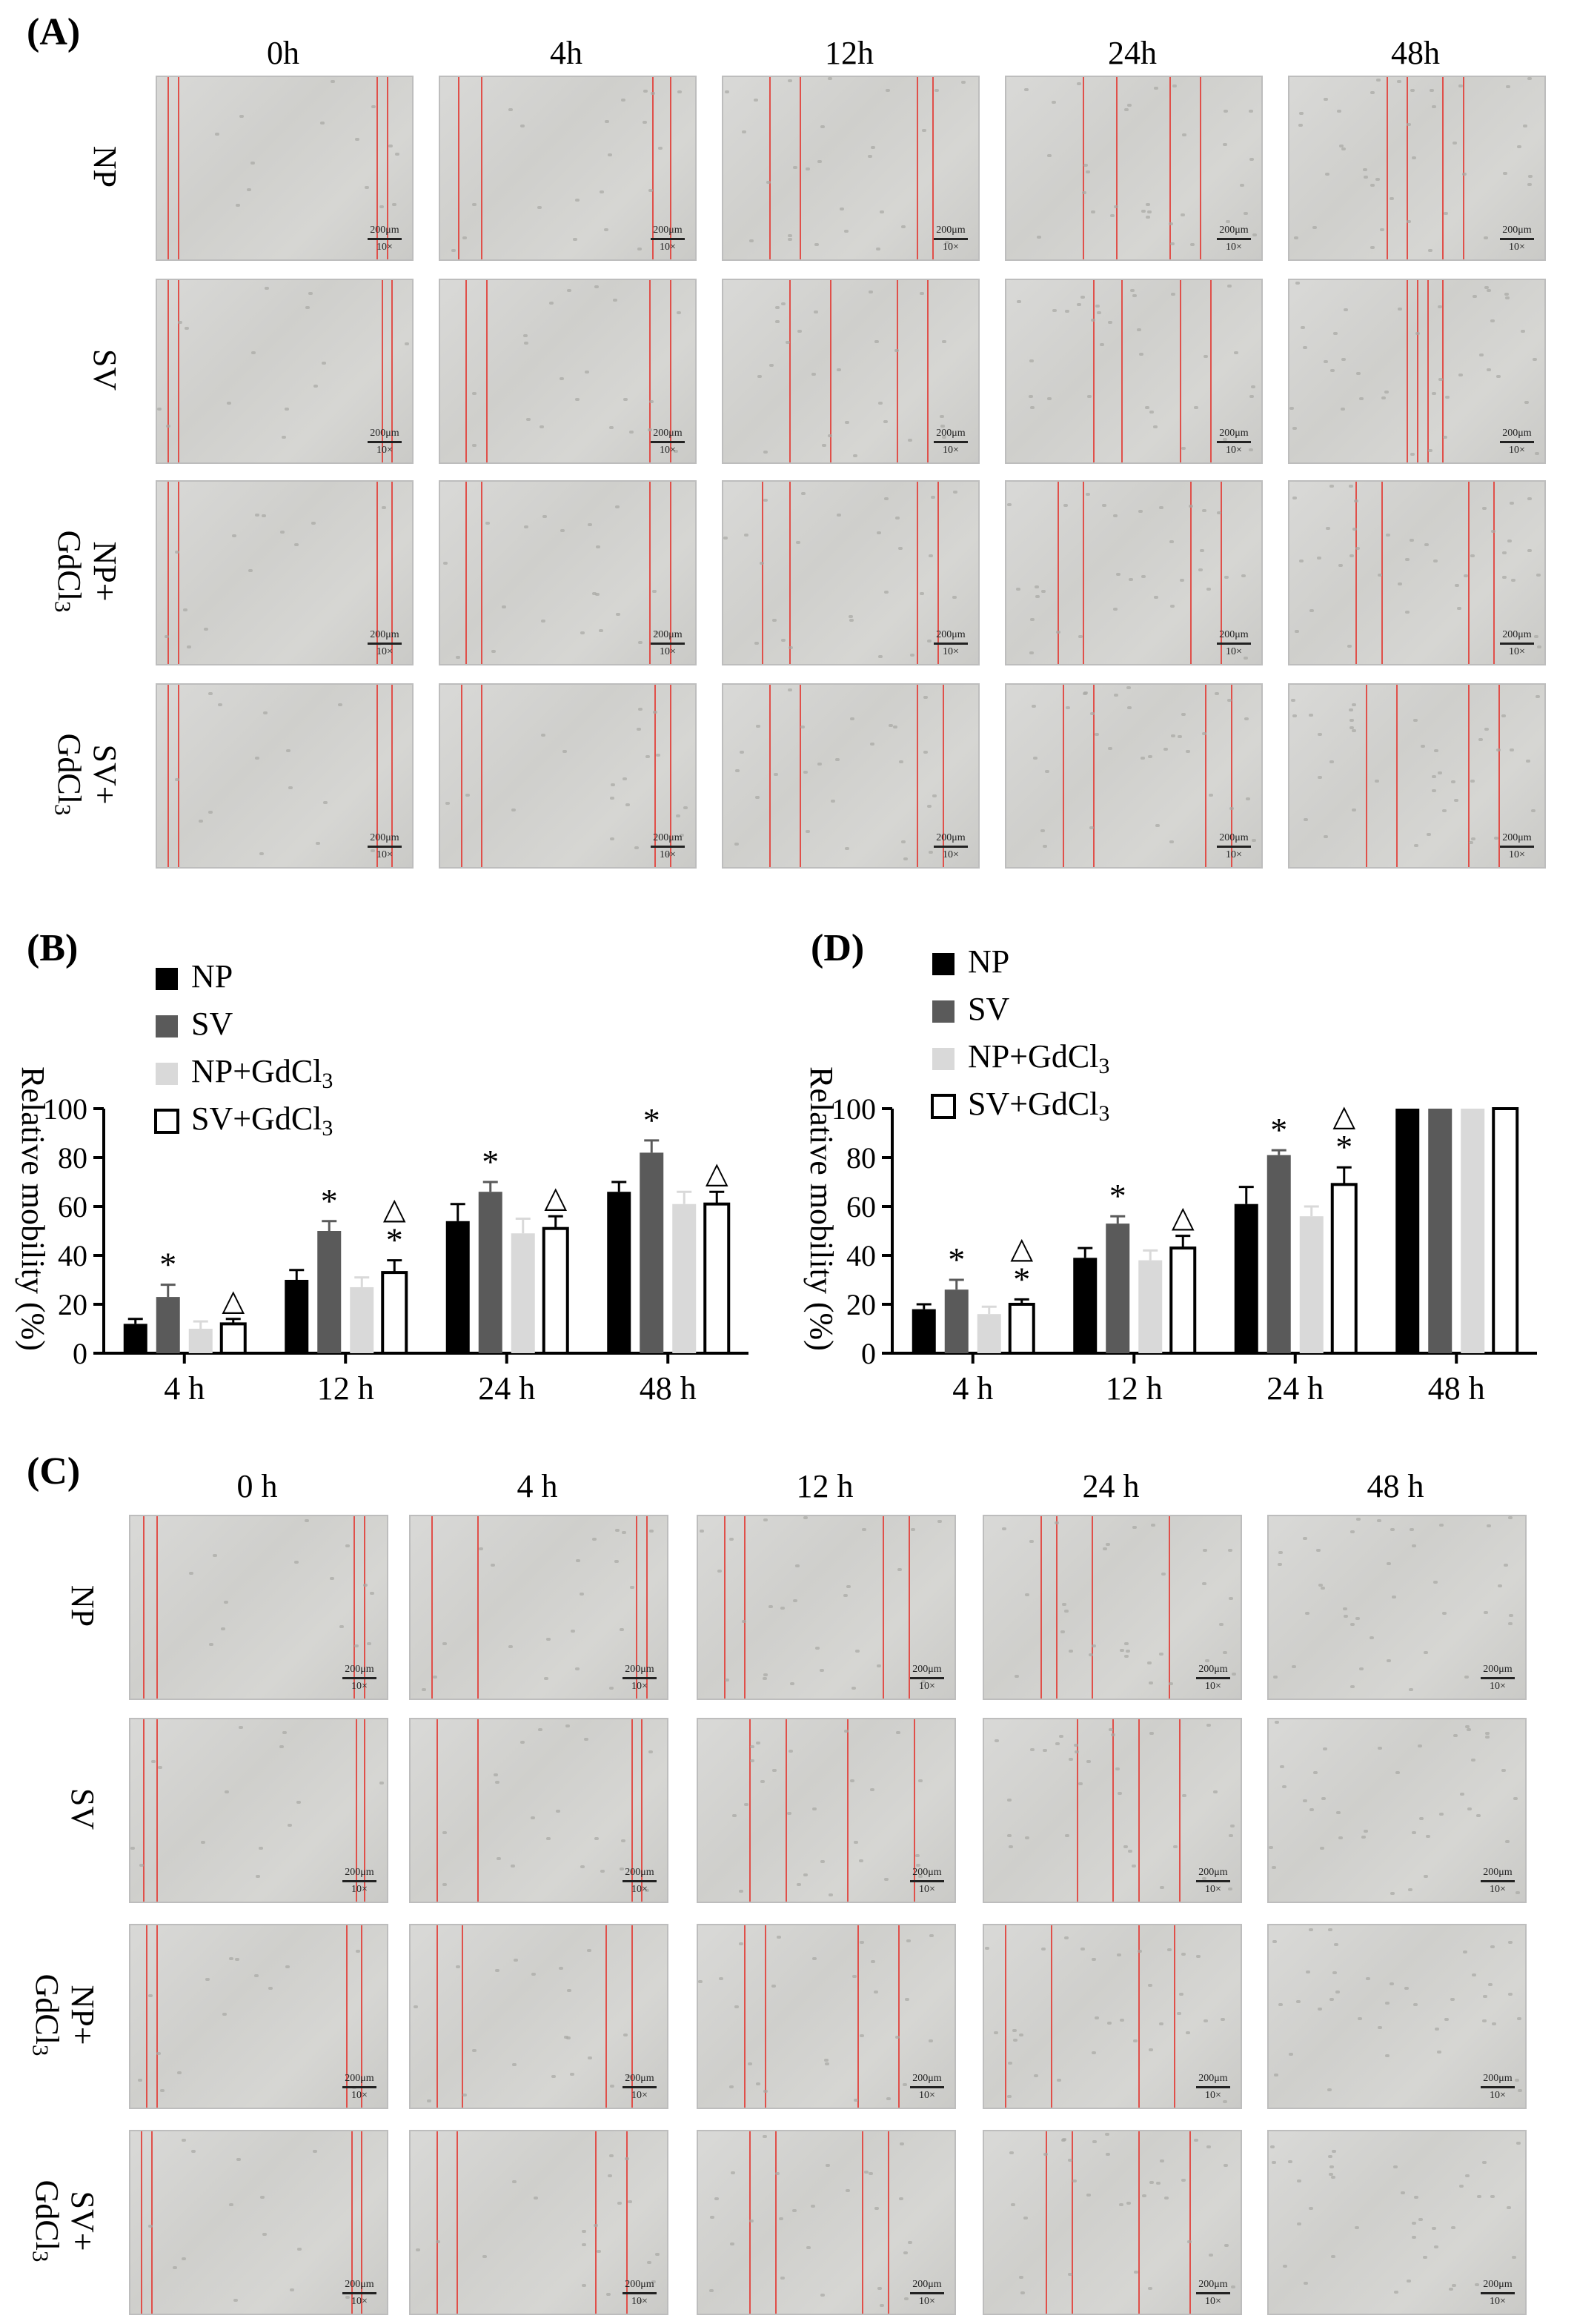 This screenshot has height=2324, width=1577. Describe the element at coordinates (1117, 1196) in the screenshot. I see `significance-marker: *` at that location.